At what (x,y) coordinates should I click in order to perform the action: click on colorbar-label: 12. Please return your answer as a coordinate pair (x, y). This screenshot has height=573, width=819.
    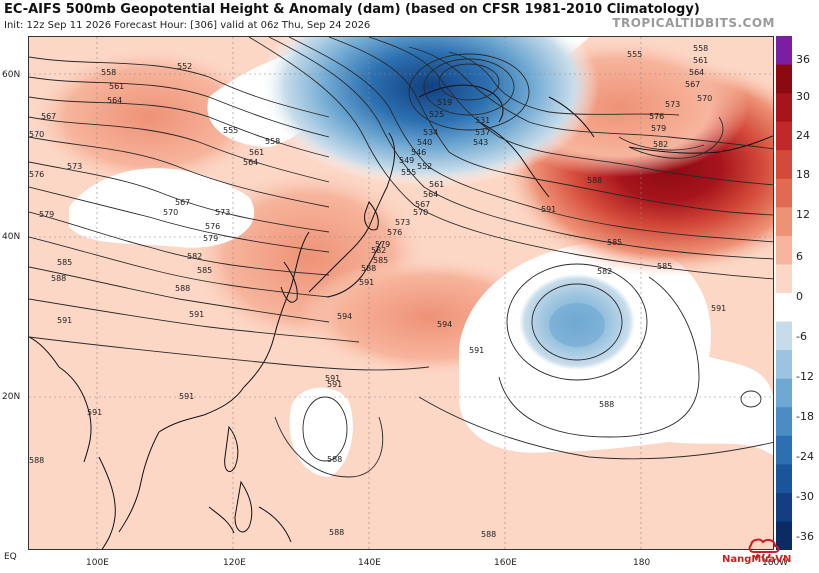
    Looking at the image, I should click on (803, 214).